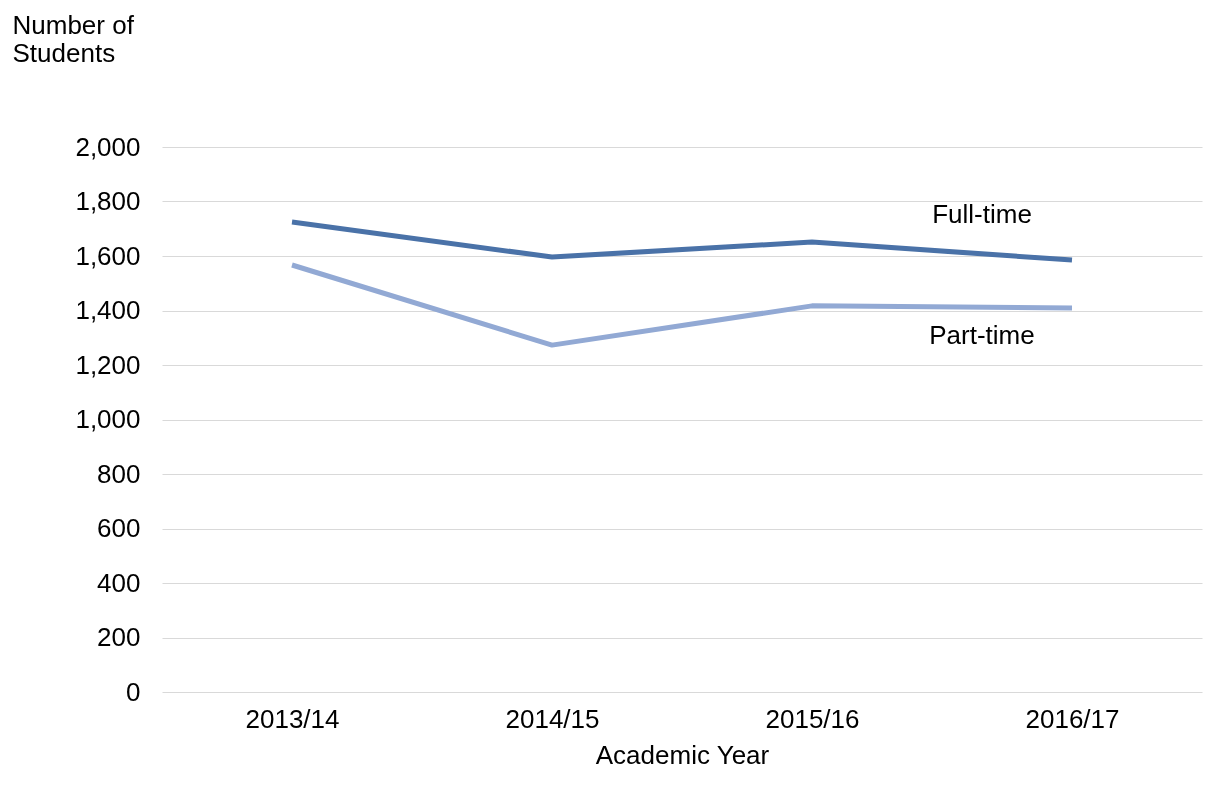 The width and height of the screenshot is (1230, 805). What do you see at coordinates (73, 38) in the screenshot?
I see `y-axis-title: Number of Students` at bounding box center [73, 38].